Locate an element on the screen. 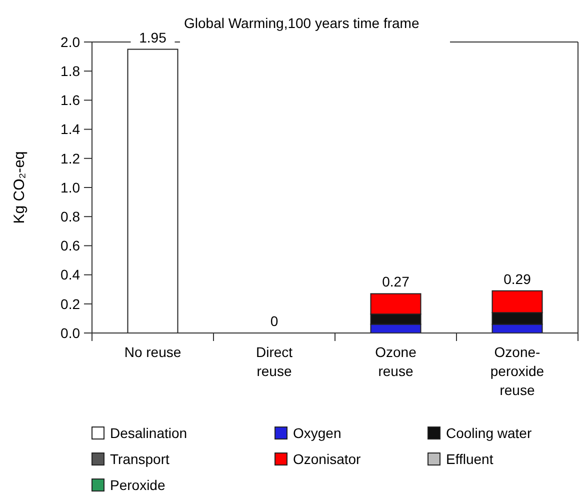 The height and width of the screenshot is (497, 582). x-tick-label: No reuse is located at coordinates (153, 352).